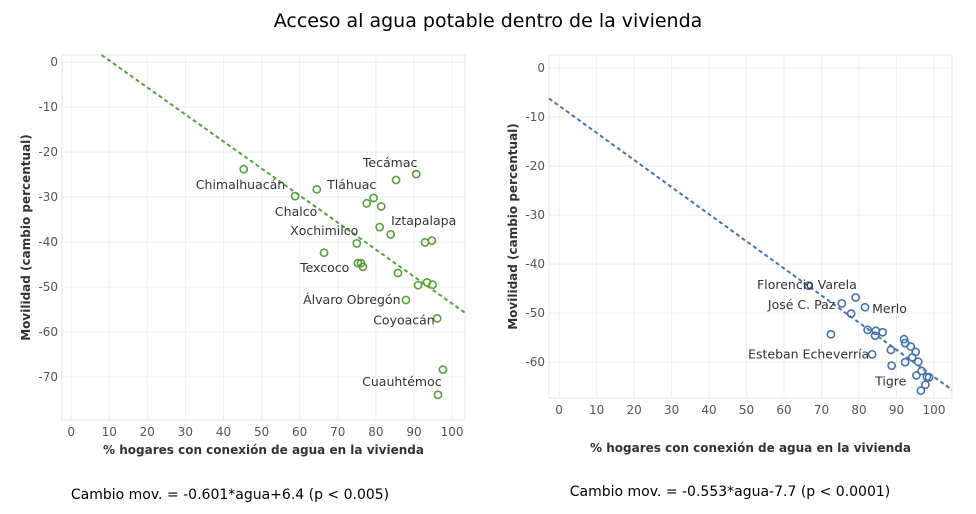 This screenshot has height=514, width=976. What do you see at coordinates (890, 380) in the screenshot?
I see `point-label: Tigre` at bounding box center [890, 380].